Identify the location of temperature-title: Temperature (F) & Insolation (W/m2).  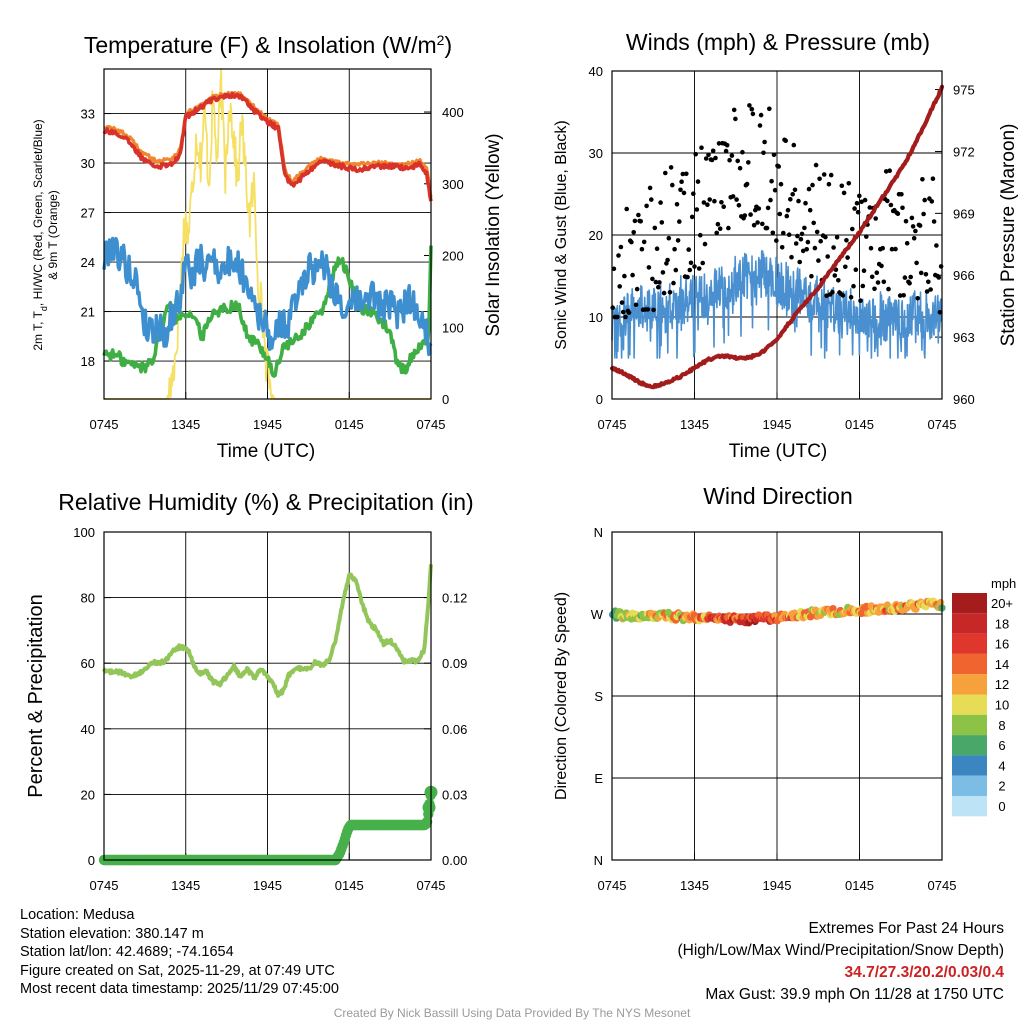
(268, 45).